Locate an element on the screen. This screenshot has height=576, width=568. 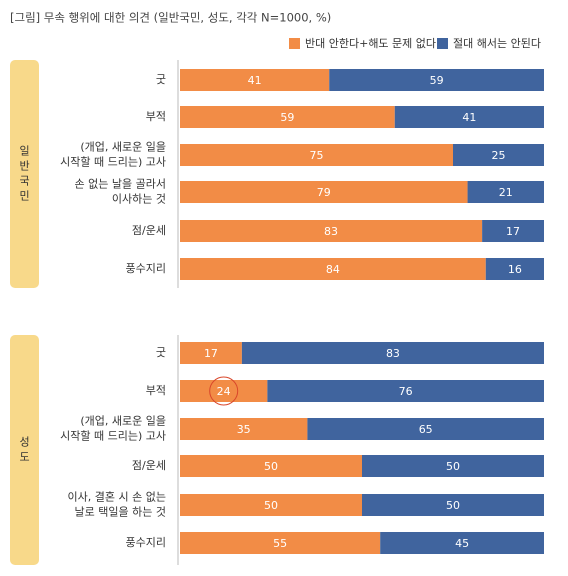
value-label: 84 is located at coordinates (333, 269).